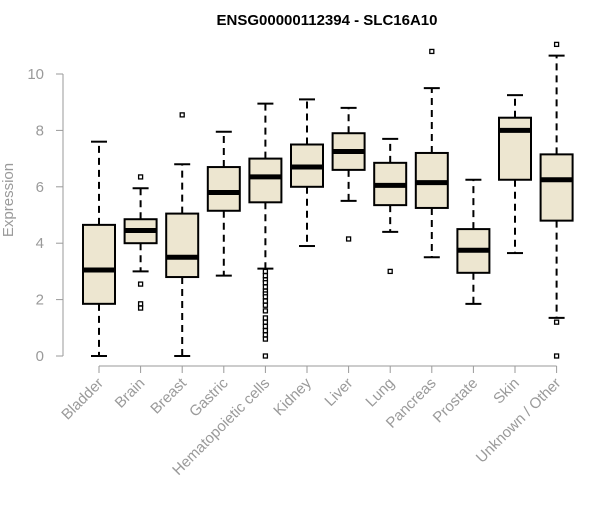  What do you see at coordinates (8, 200) in the screenshot?
I see `y-axis-label: Expression` at bounding box center [8, 200].